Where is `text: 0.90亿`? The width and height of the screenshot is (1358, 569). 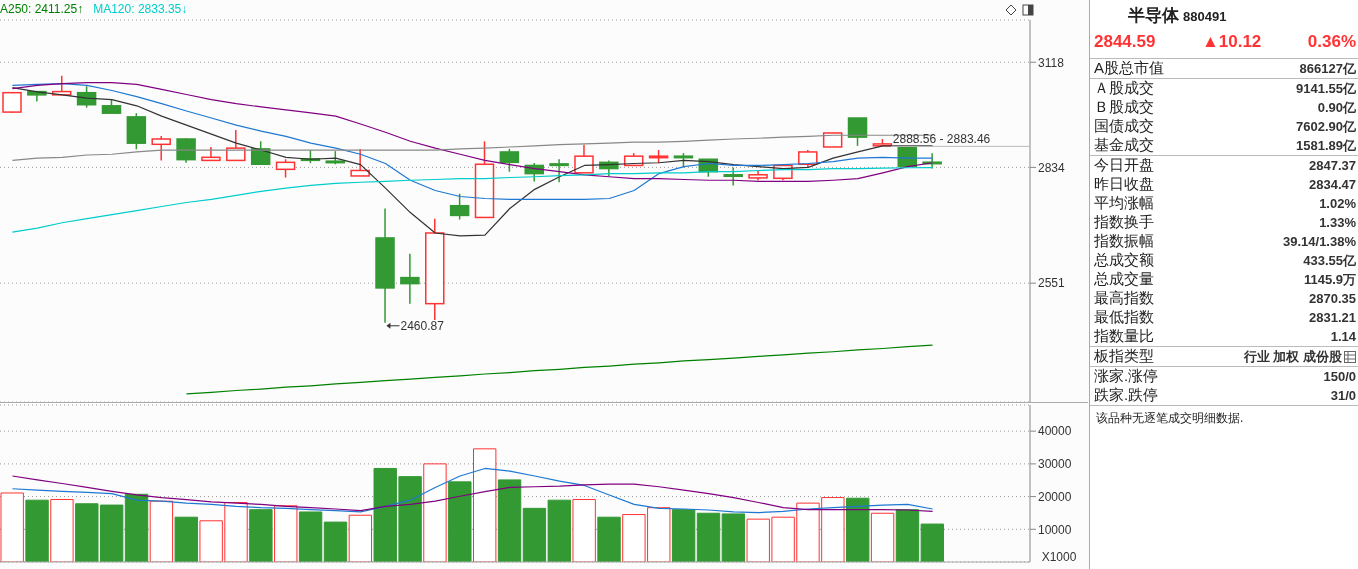 text: 0.90亿 is located at coordinates (1336, 107).